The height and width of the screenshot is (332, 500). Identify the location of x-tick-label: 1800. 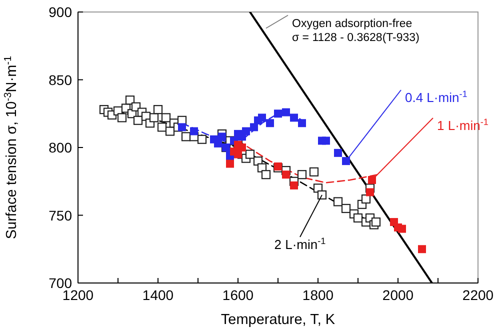
(318, 295).